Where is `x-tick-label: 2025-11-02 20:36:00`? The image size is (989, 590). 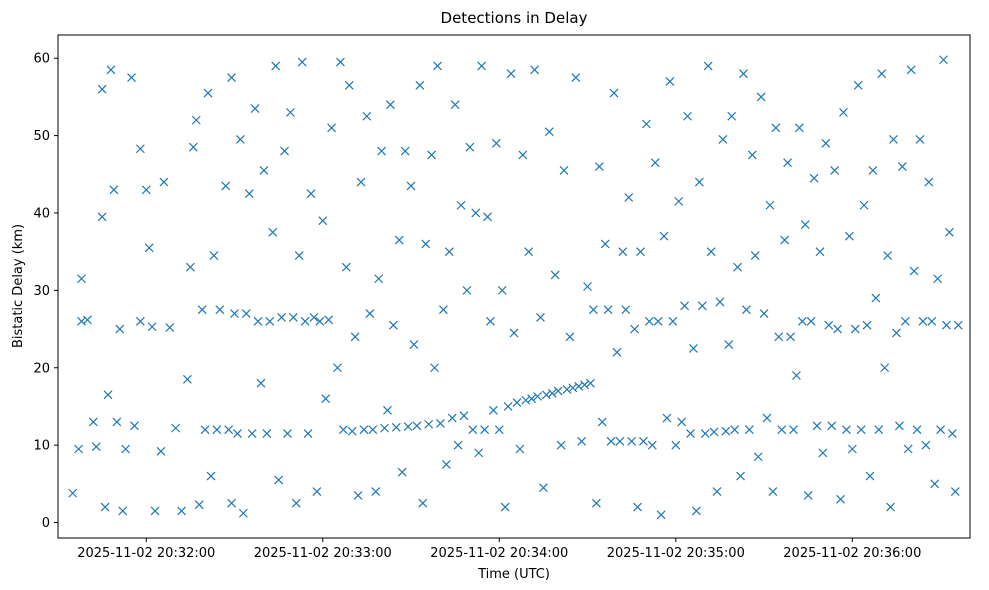 x-tick-label: 2025-11-02 20:36:00 is located at coordinates (852, 553).